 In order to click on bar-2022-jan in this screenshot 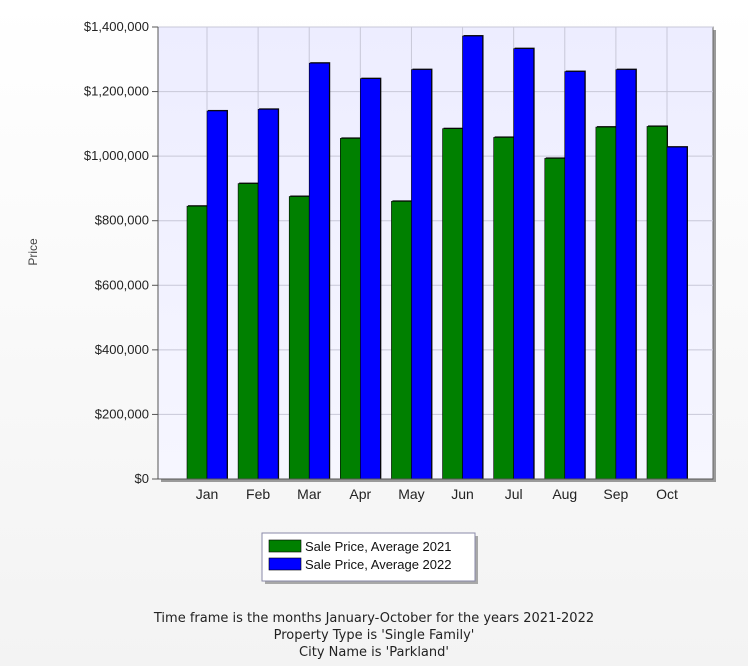, I will do `click(217, 295)`.